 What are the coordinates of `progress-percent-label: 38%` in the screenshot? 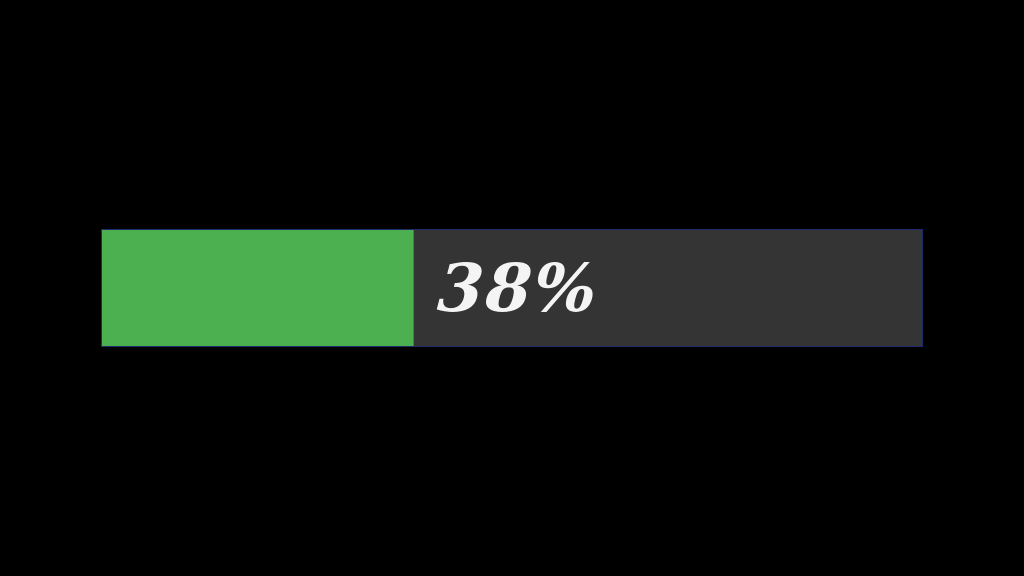 It's located at (517, 288).